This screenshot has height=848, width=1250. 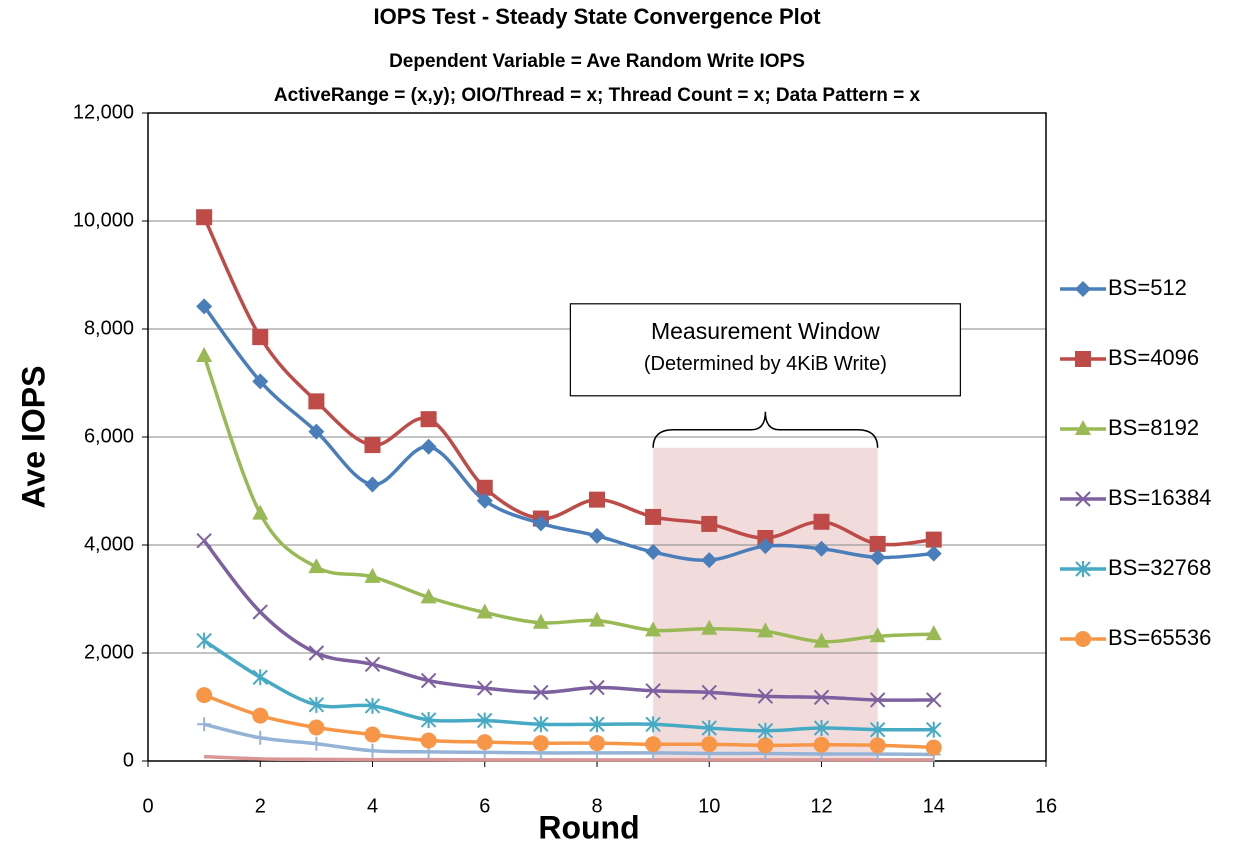 What do you see at coordinates (1159, 497) in the screenshot?
I see `legend-label: BS=16384` at bounding box center [1159, 497].